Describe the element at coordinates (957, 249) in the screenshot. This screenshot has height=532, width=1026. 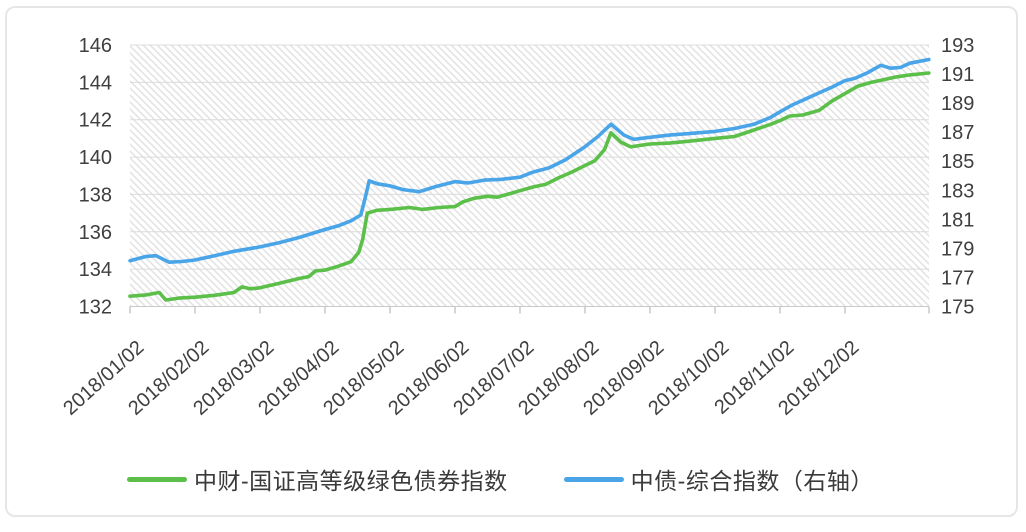
I see `right-axis-tick-label: 179` at that location.